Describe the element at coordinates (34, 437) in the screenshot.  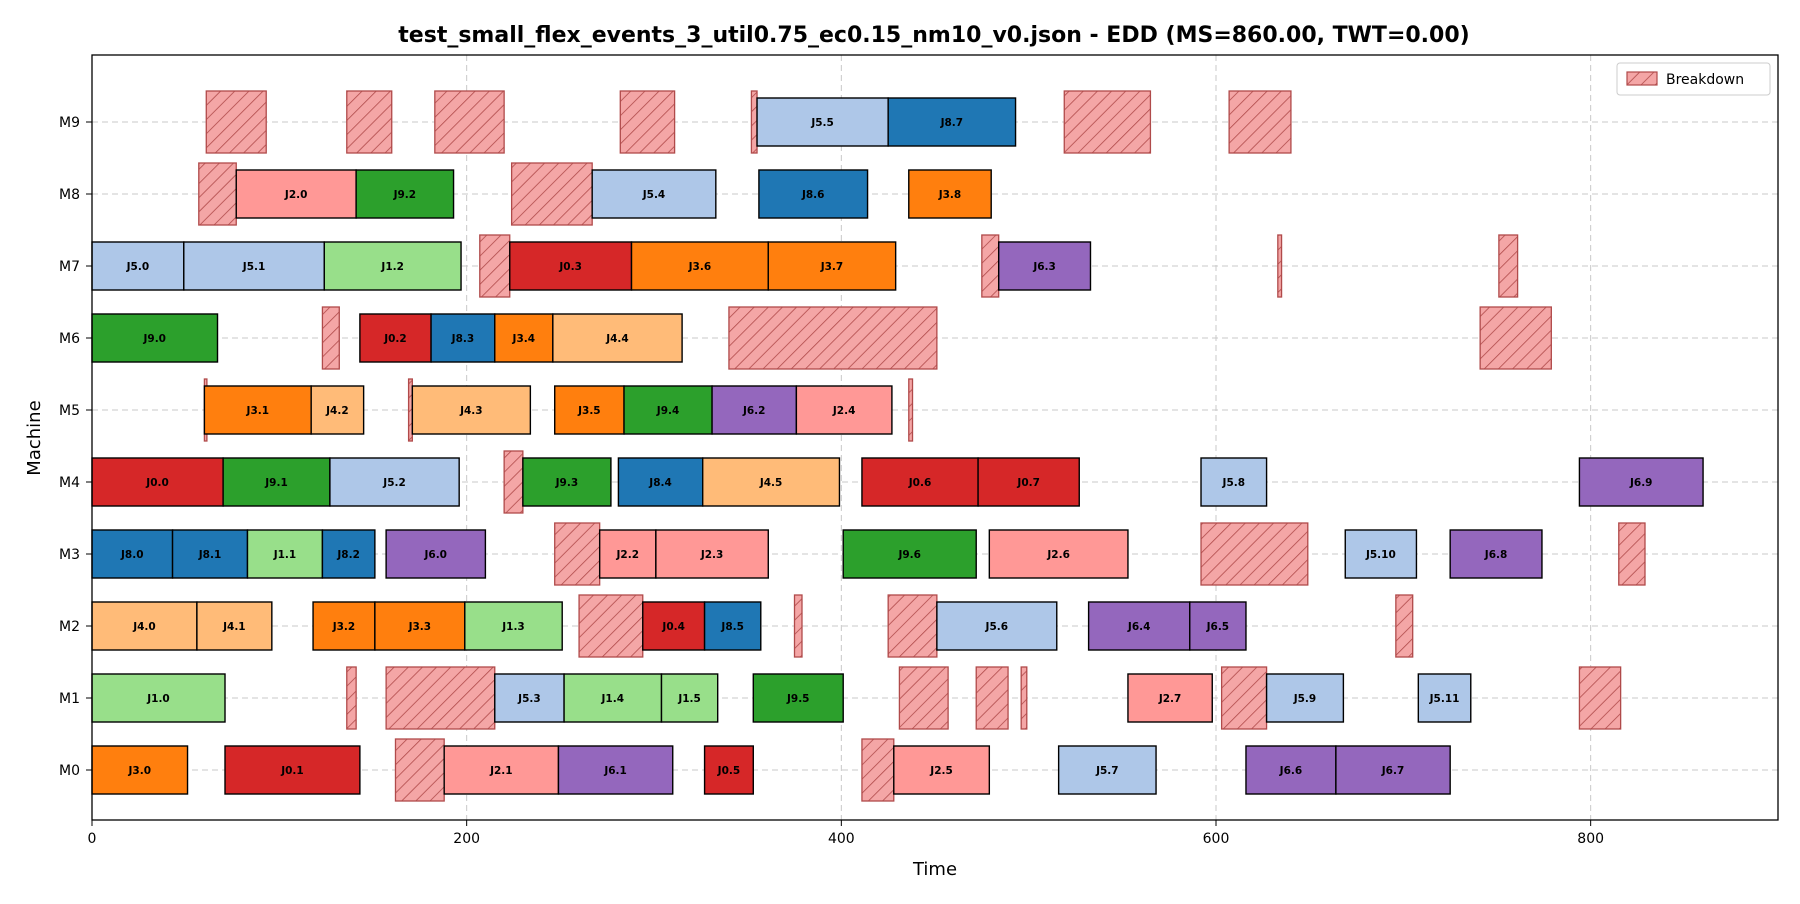
I see `y-axis-label: Machine` at that location.